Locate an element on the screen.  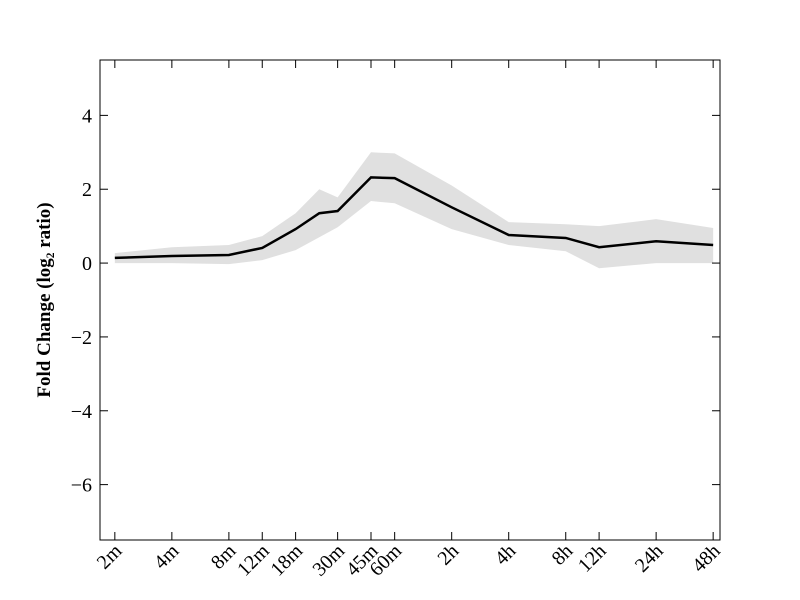
data-line is located at coordinates (414, 218).